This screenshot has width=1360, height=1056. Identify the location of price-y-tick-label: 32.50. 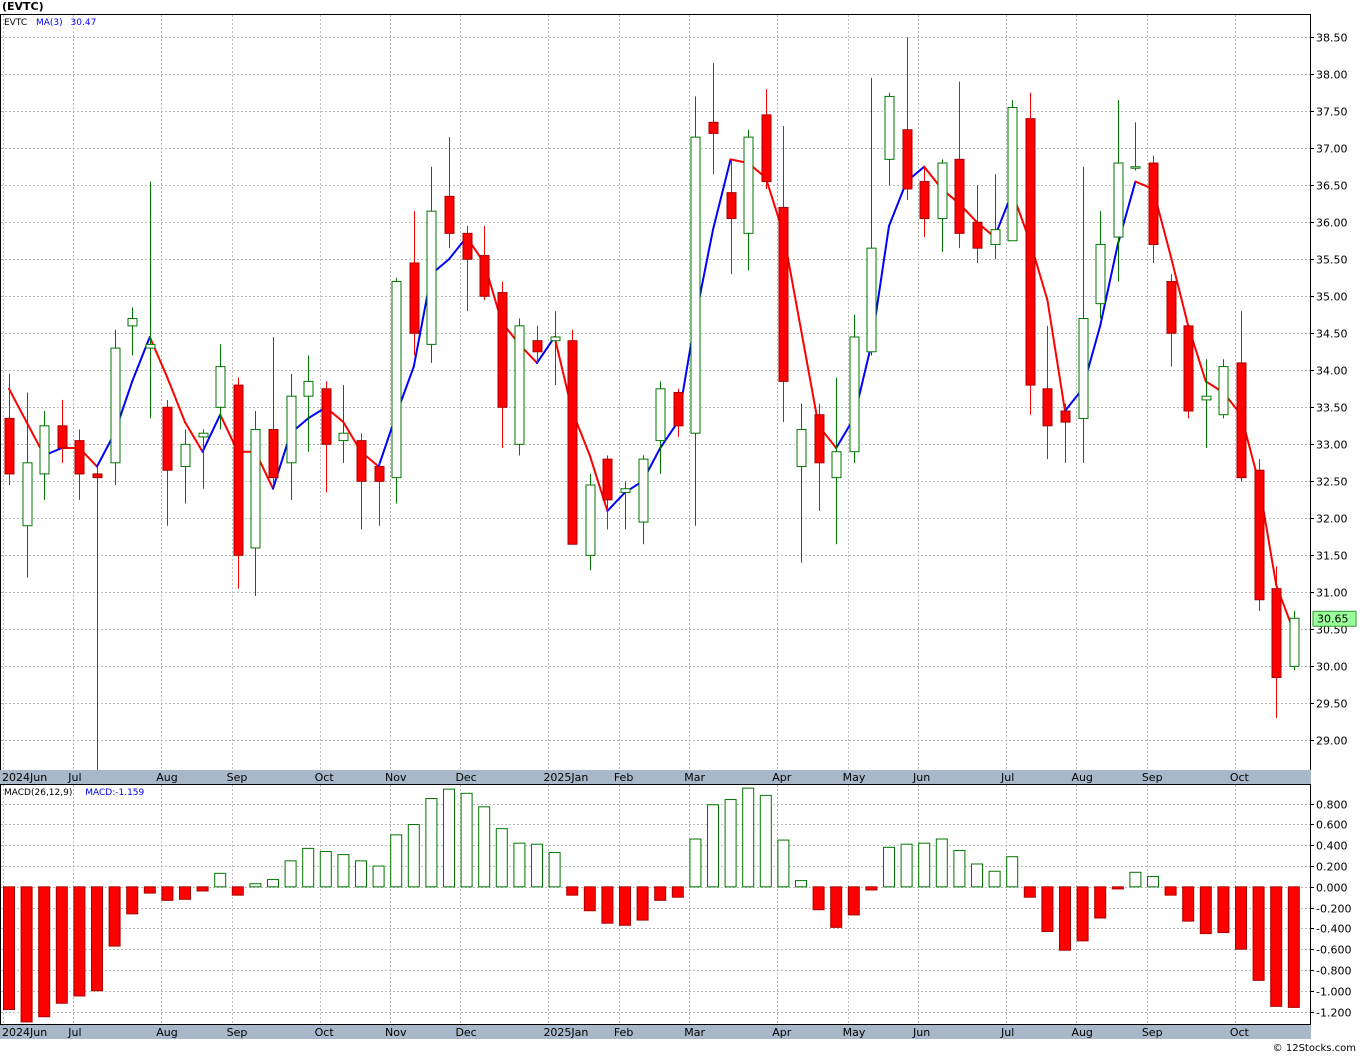
(1332, 482).